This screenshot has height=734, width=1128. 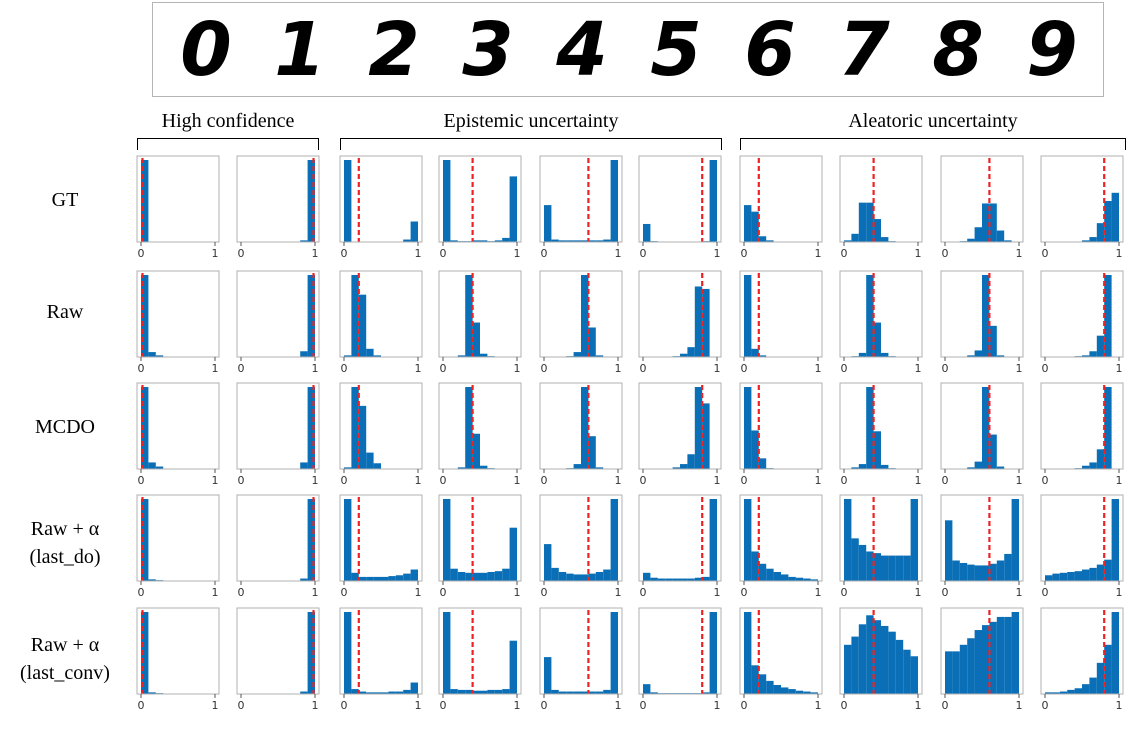 What do you see at coordinates (241, 705) in the screenshot?
I see `x-tick-label-last-conv-1-0: 0` at bounding box center [241, 705].